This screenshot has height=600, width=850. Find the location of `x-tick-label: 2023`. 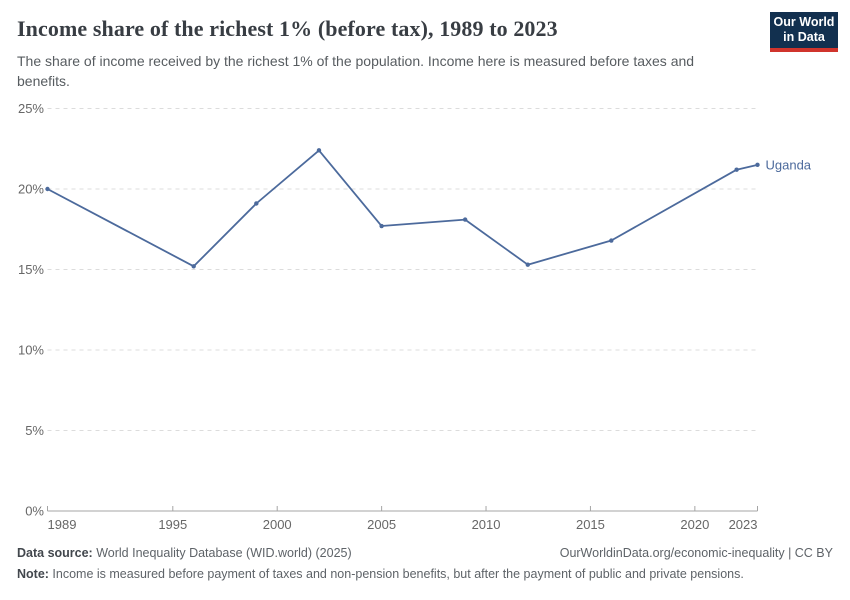

x-tick-label: 2023 is located at coordinates (743, 524).